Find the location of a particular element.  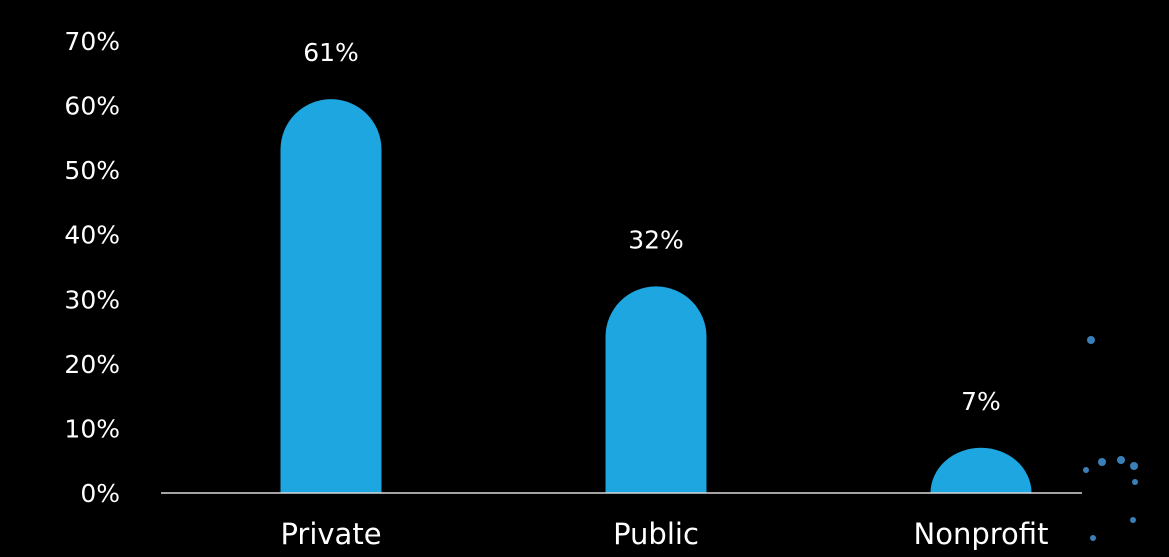

y-tick-label: 0% is located at coordinates (100, 493).